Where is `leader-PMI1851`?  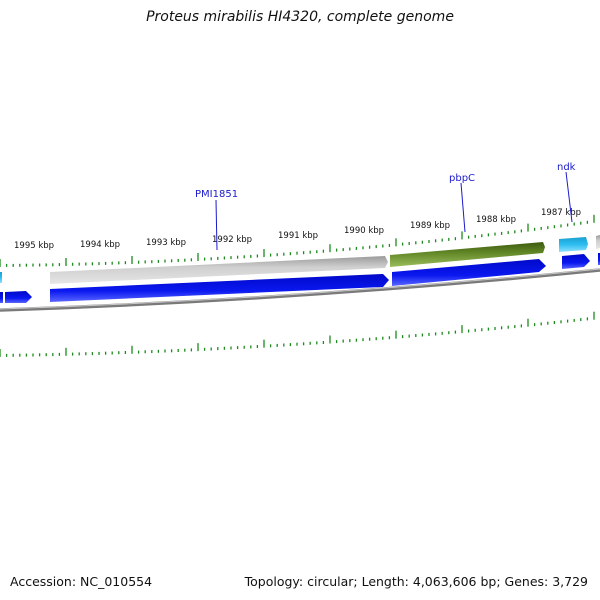 leader-PMI1851 is located at coordinates (216, 225).